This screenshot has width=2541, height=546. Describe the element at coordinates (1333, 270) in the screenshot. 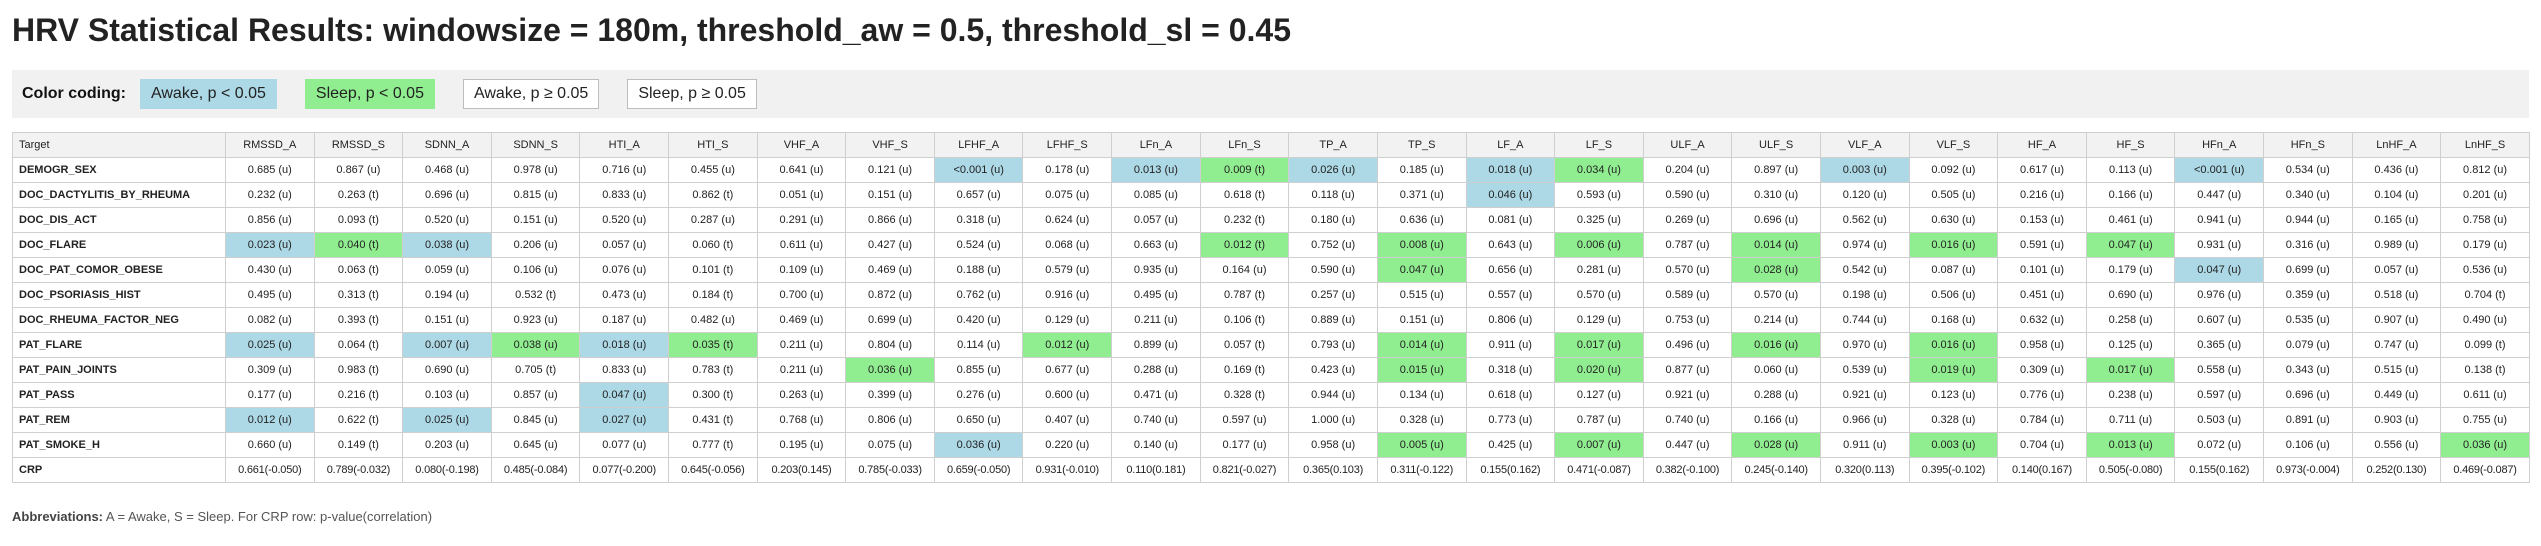

I see `table-cell: 0.590 (u)` at that location.